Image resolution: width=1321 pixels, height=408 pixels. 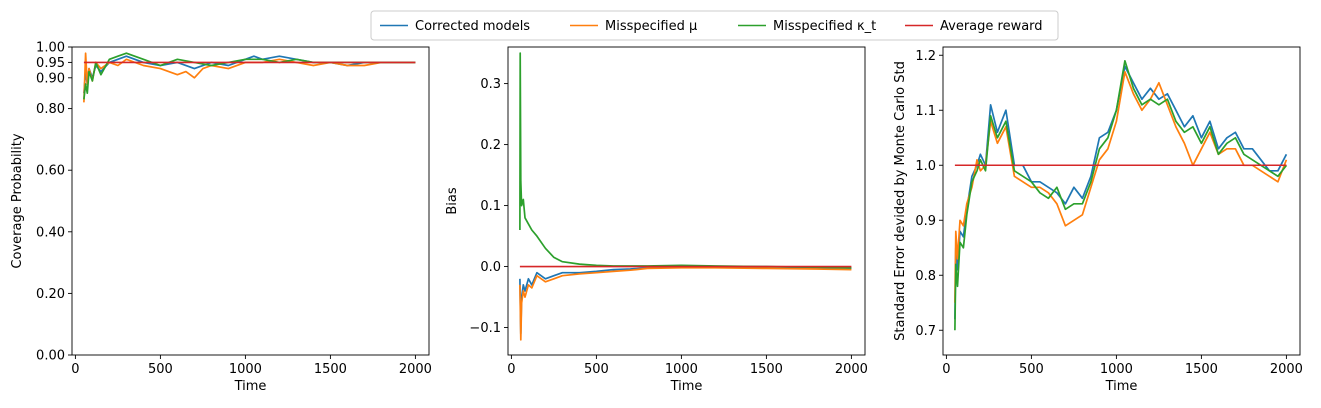 I want to click on legend-label-corrected-models: Corrected models, so click(x=472, y=26).